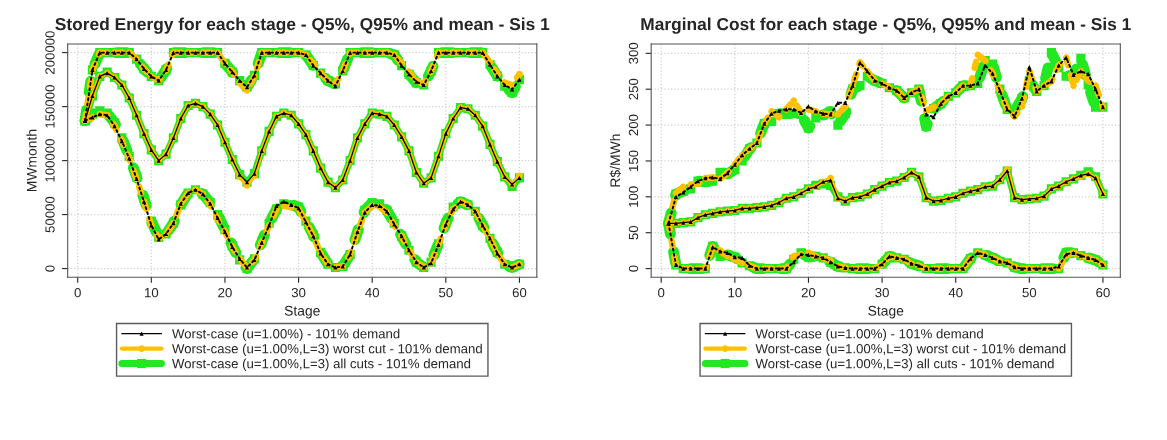  I want to click on y-tick-label: 50, so click(633, 232).